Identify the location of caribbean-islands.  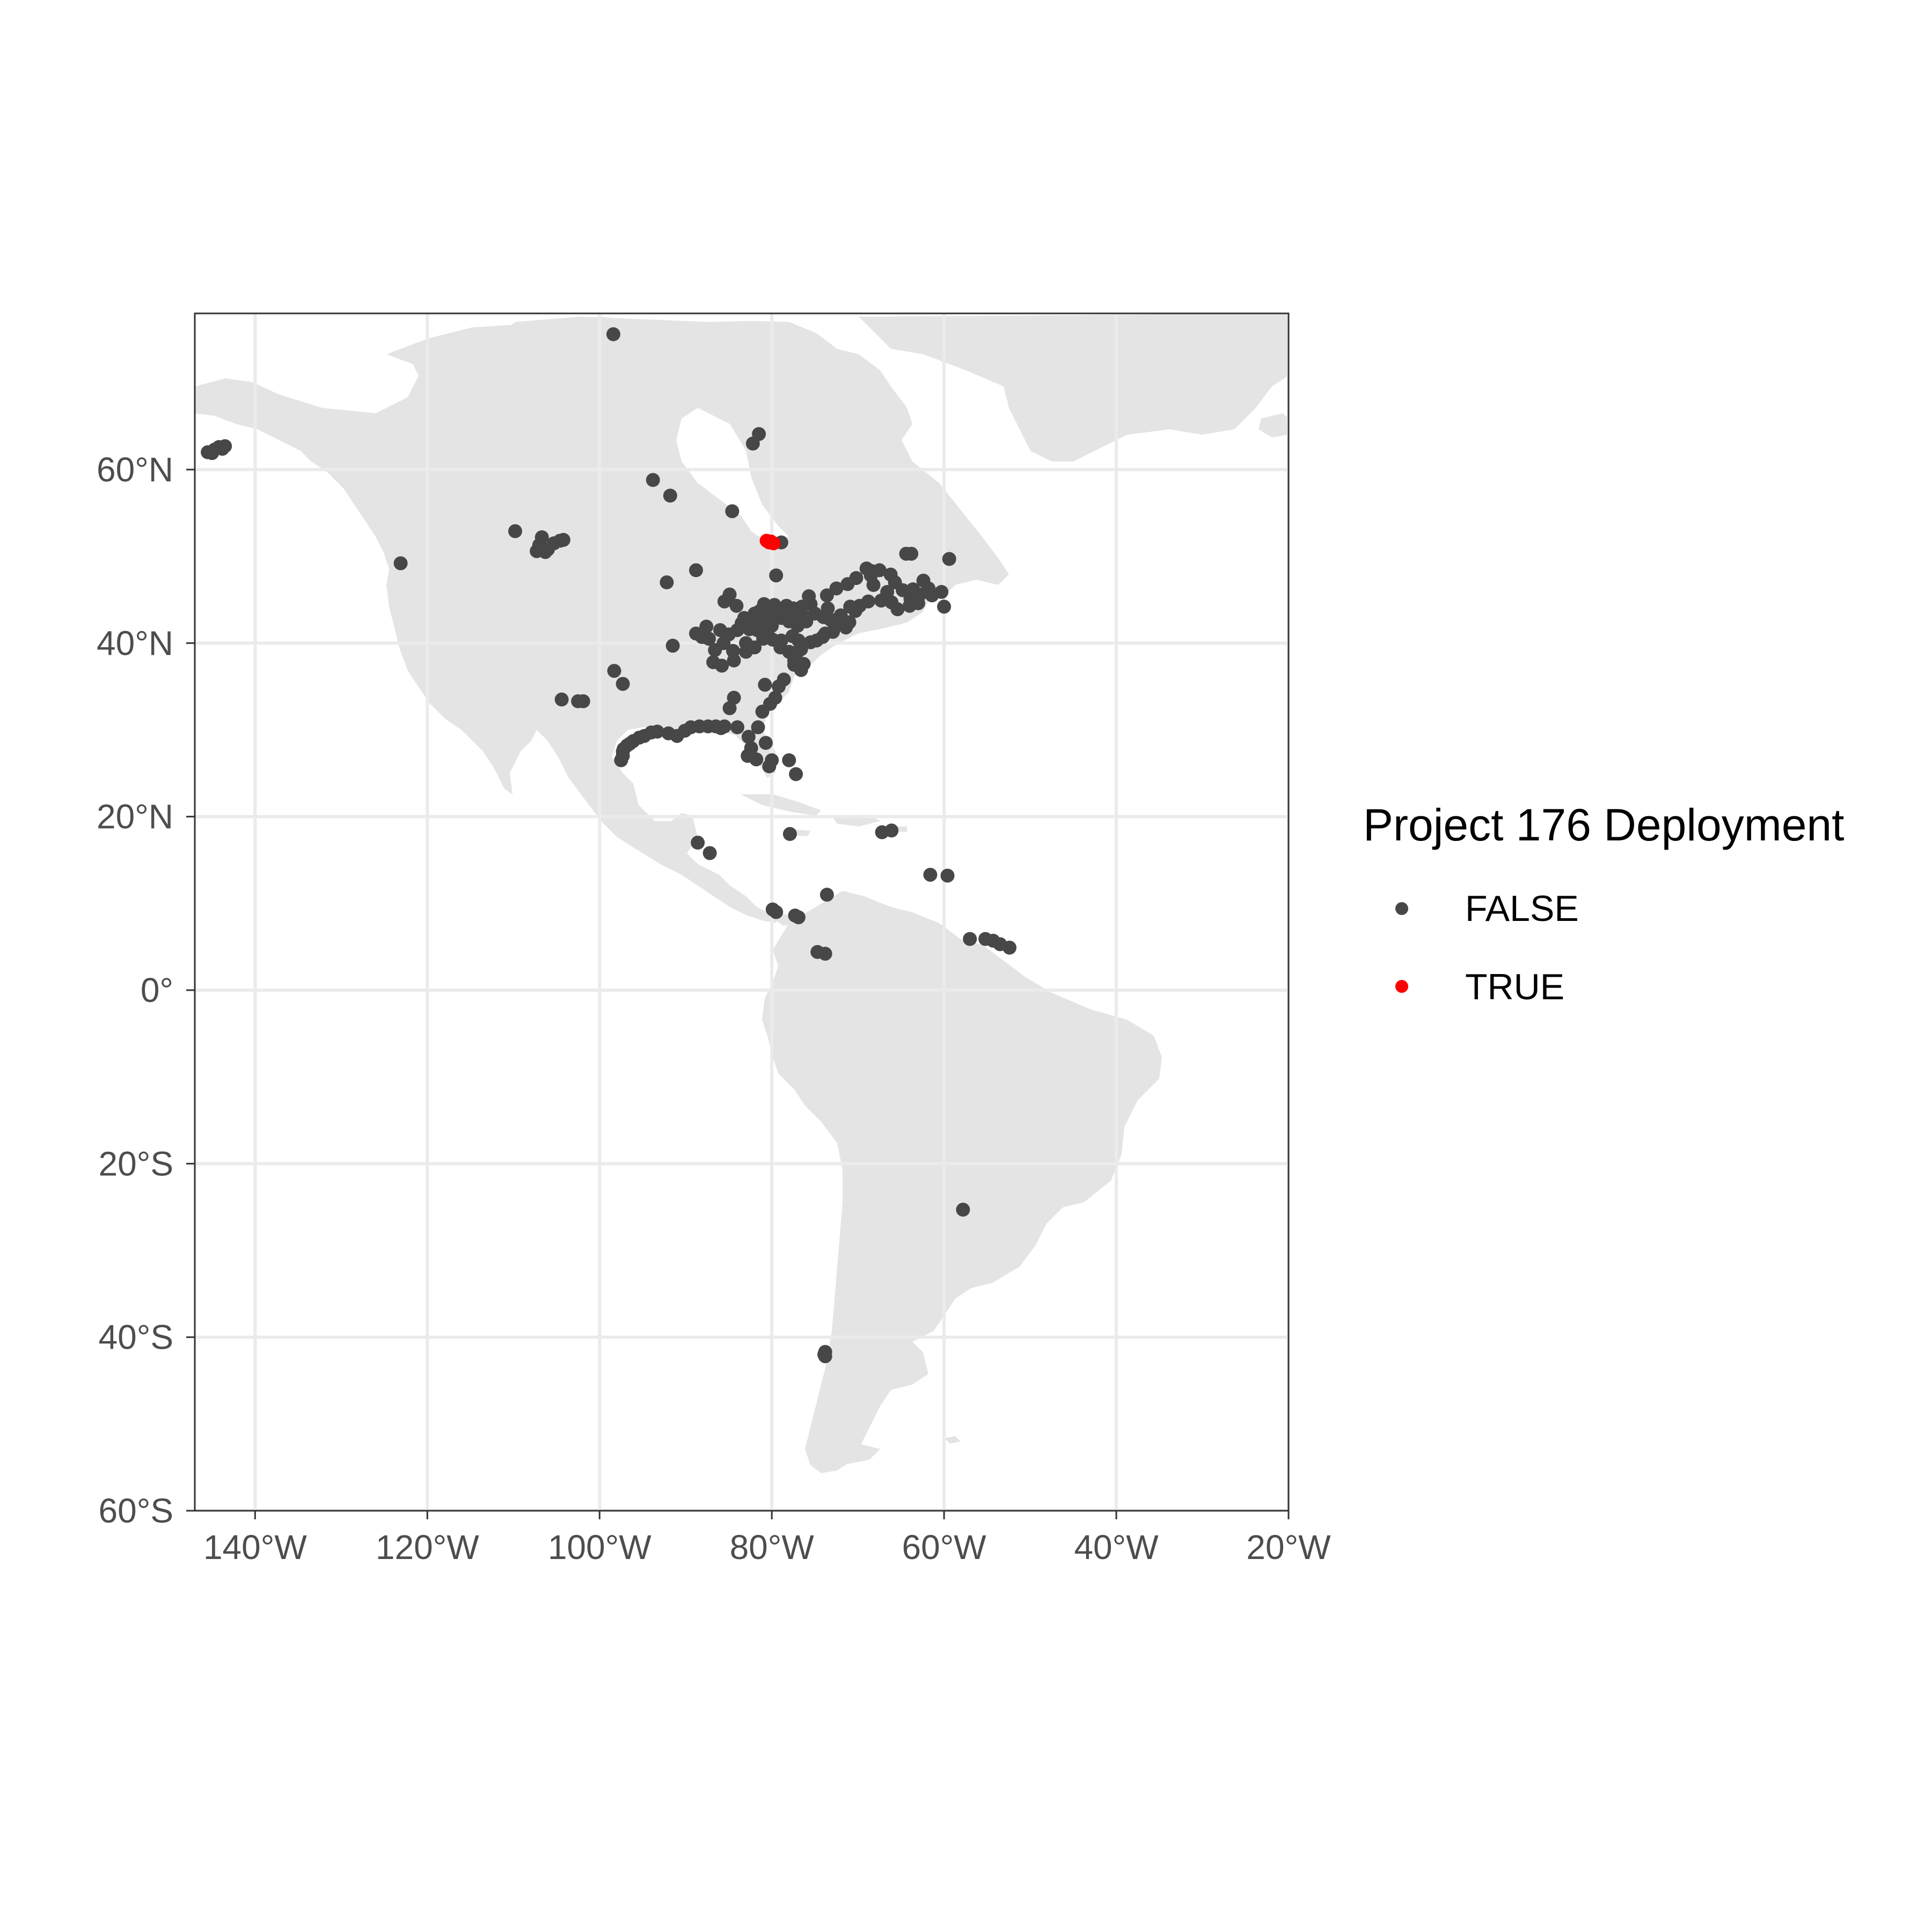
(824, 815).